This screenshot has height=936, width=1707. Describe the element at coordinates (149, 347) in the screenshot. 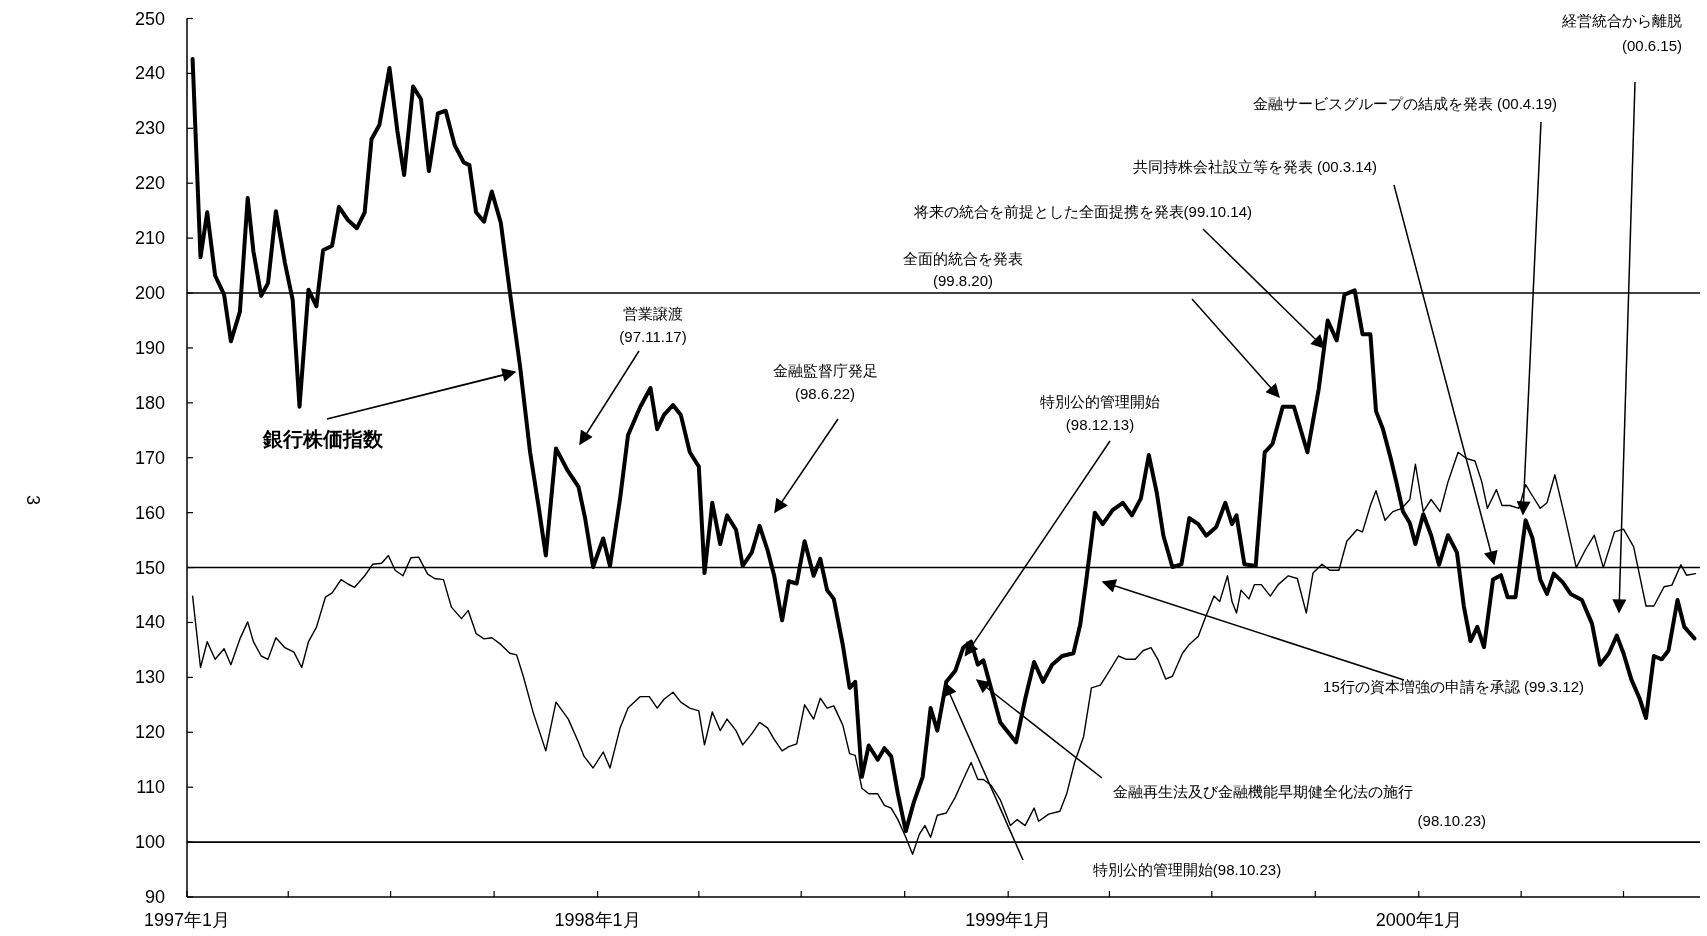

I see `y-tick-label: 190` at that location.